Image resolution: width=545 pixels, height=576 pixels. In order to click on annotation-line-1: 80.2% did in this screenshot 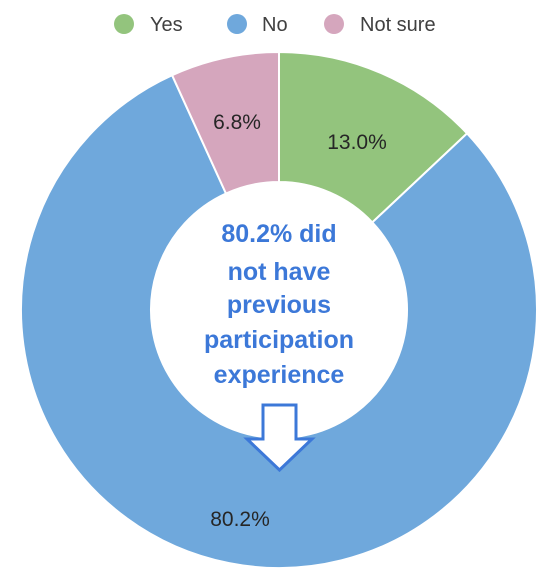, I will do `click(278, 234)`.